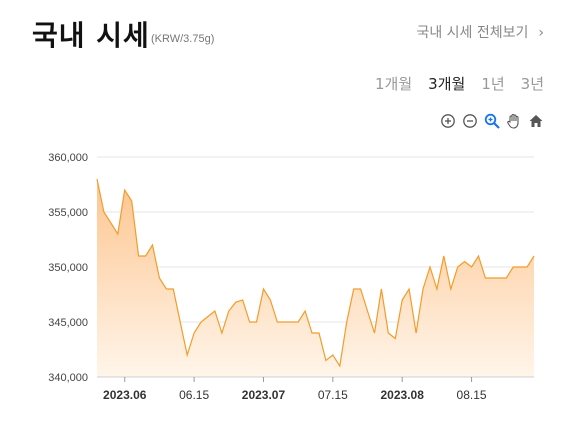 Image resolution: width=570 pixels, height=421 pixels. Describe the element at coordinates (472, 33) in the screenshot. I see `view-all-label: 국내 시세 전체보기` at that location.